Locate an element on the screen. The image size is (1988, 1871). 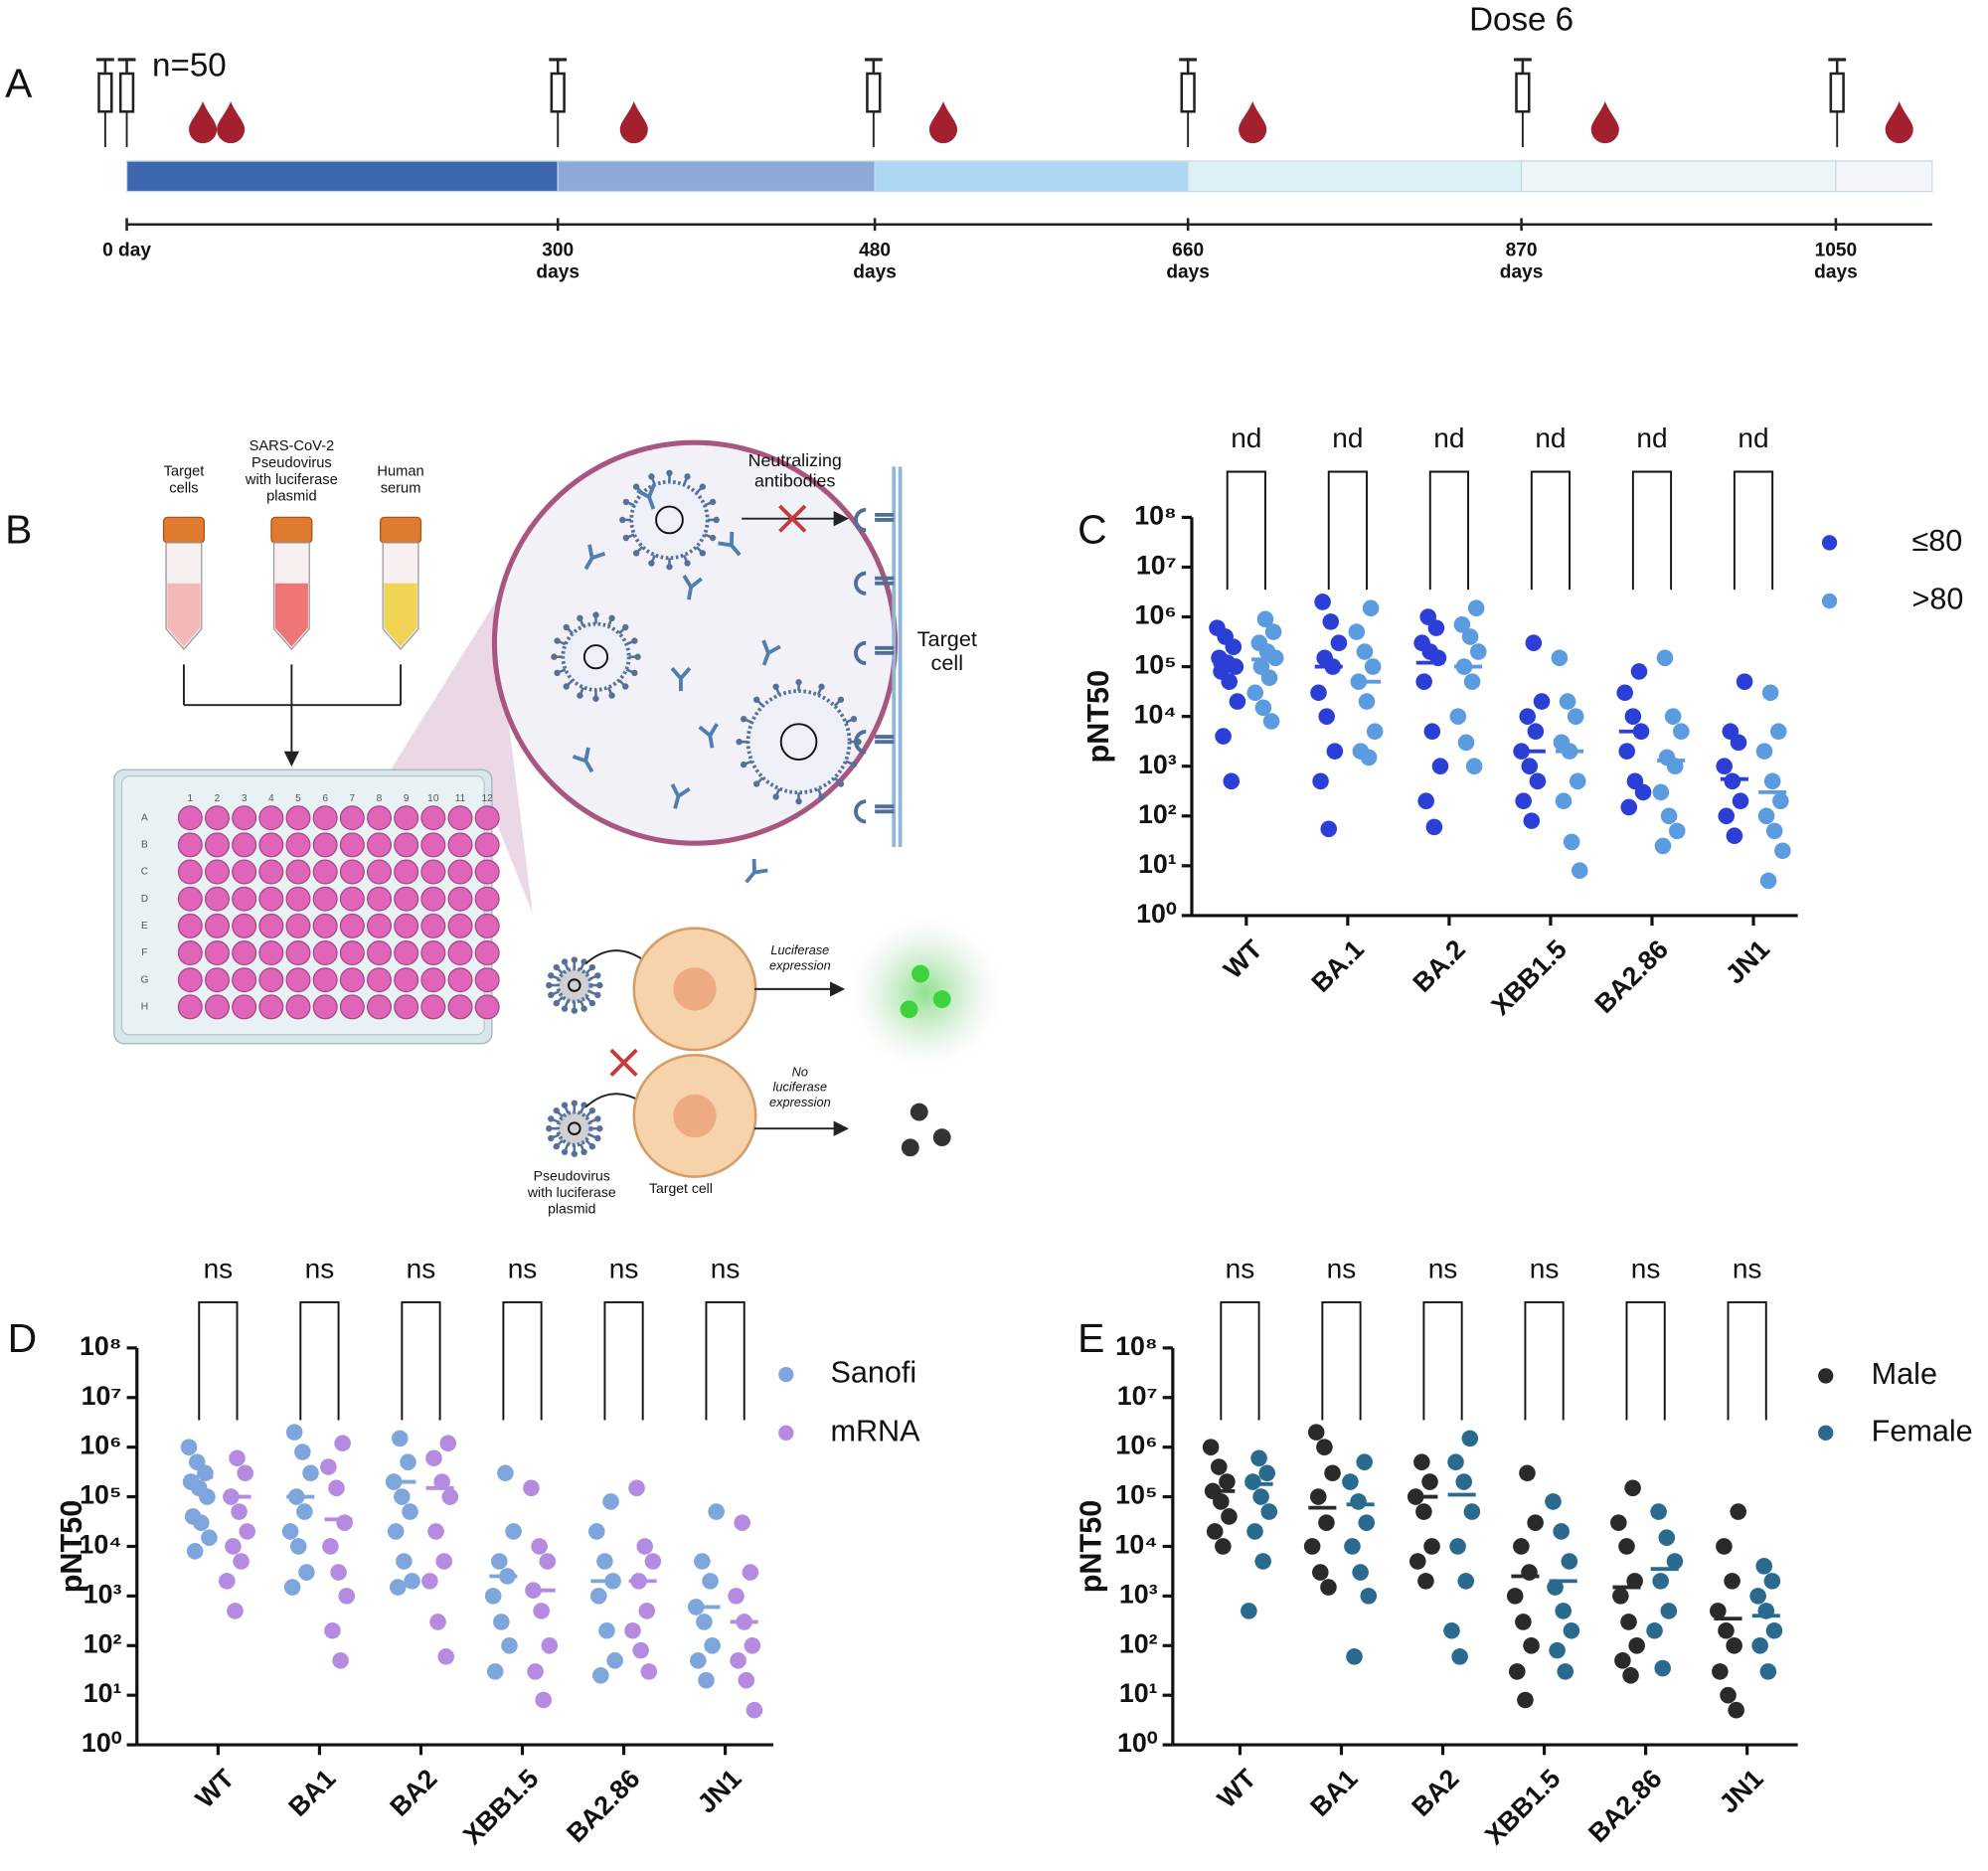
blood-drop is located at coordinates (203, 122).